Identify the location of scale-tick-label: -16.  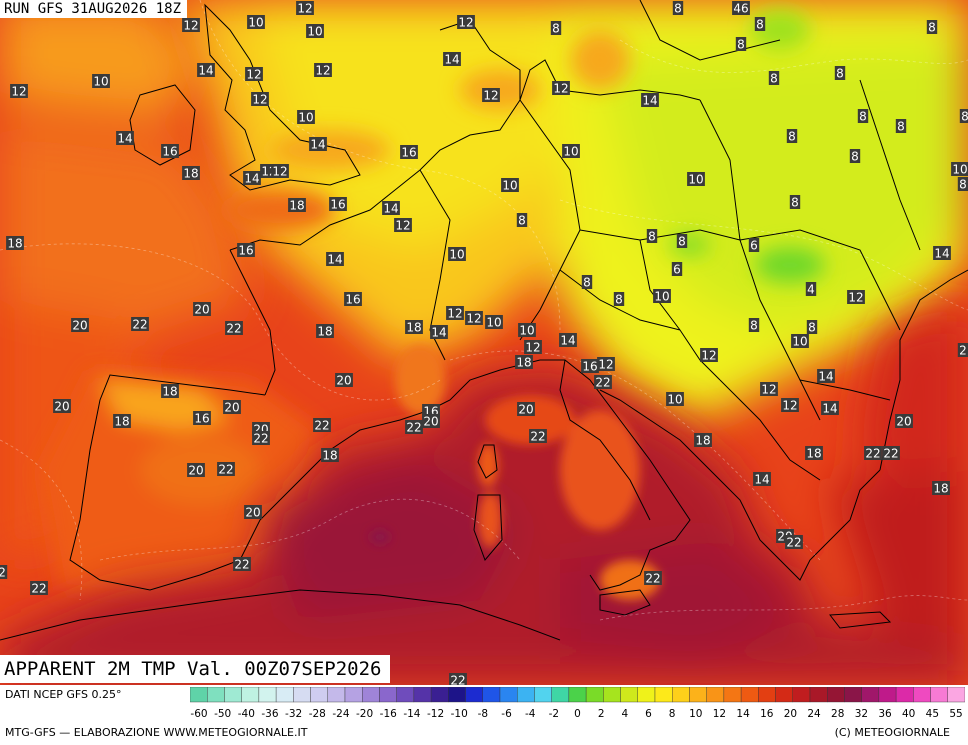
(388, 714).